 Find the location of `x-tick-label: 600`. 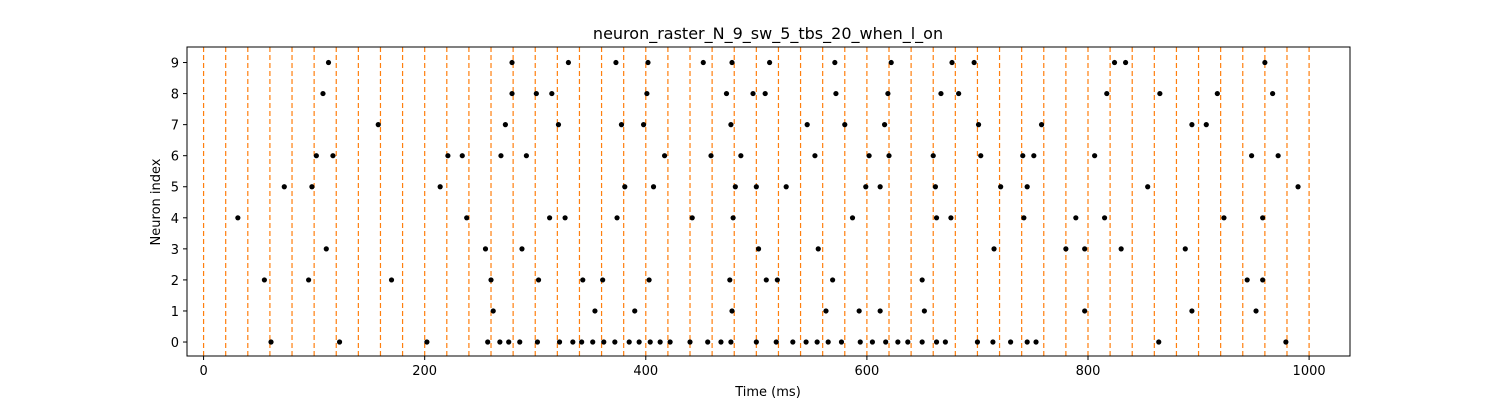

x-tick-label: 600 is located at coordinates (866, 371).